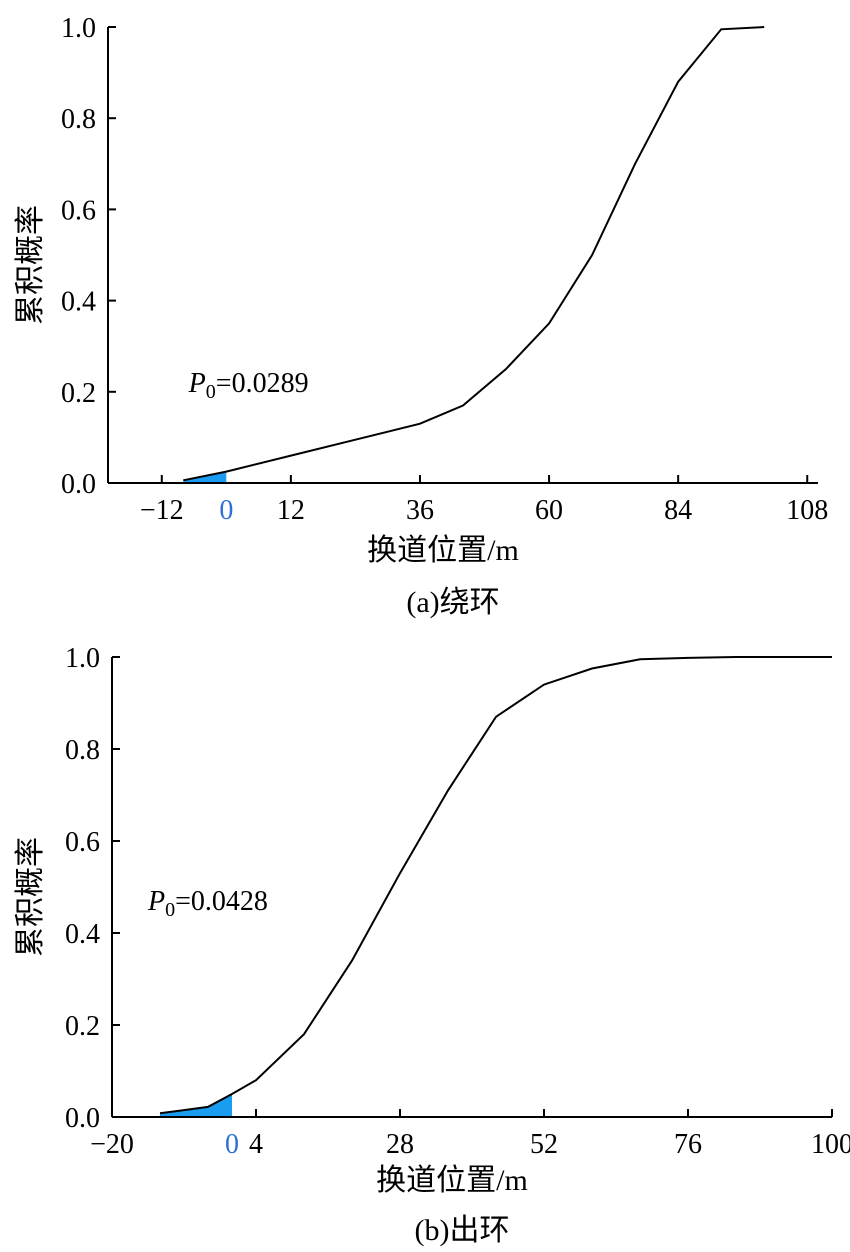  I want to click on x-tick-label: 4, so click(256, 1144).